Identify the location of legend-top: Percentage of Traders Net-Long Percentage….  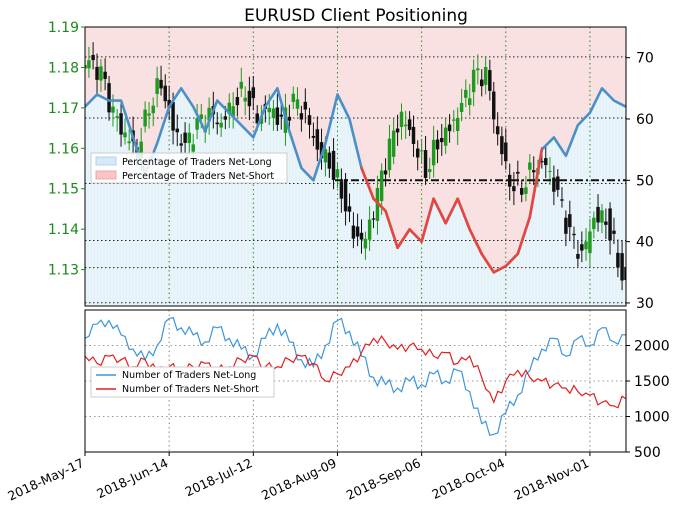
(189, 168).